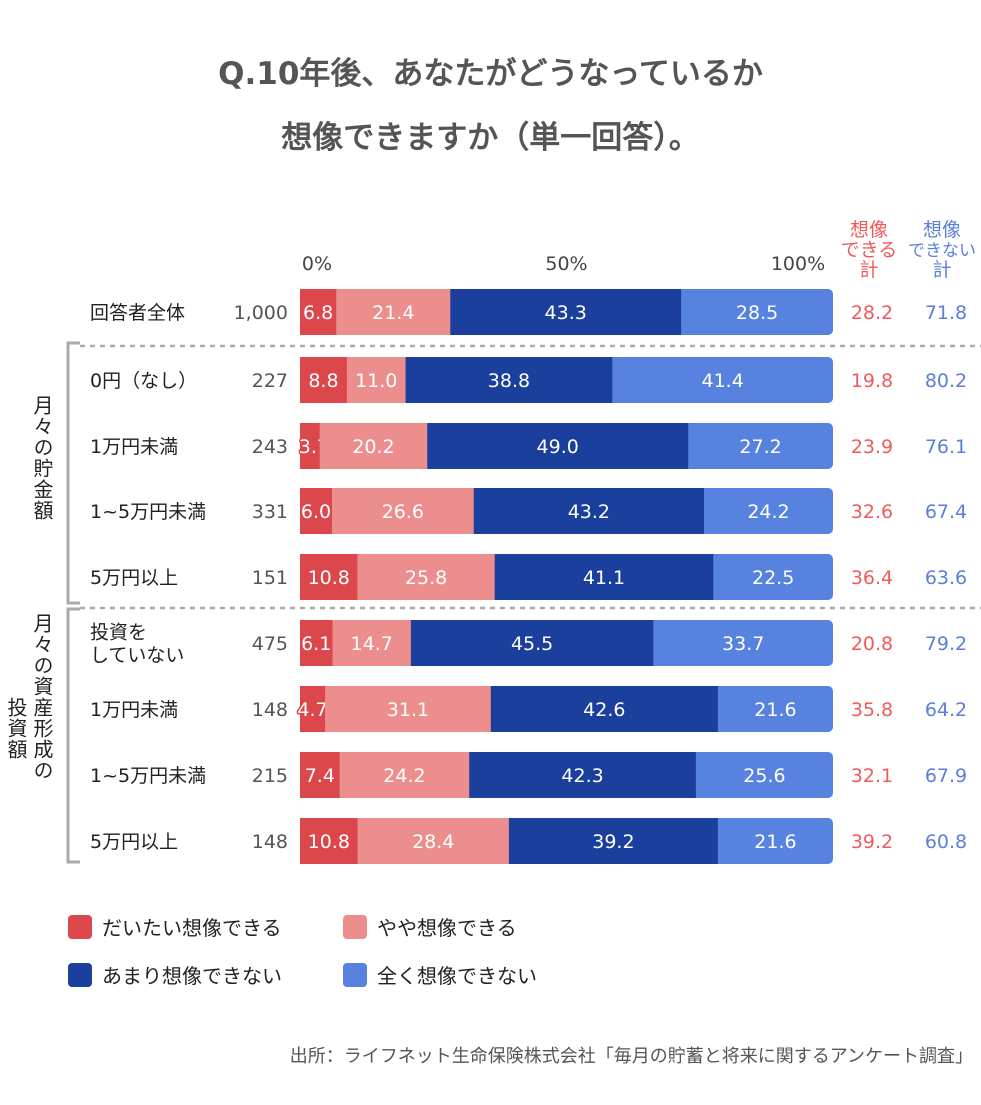  What do you see at coordinates (490, 138) in the screenshot?
I see `chart-title-line2: 想像できますか（単一回答）。` at bounding box center [490, 138].